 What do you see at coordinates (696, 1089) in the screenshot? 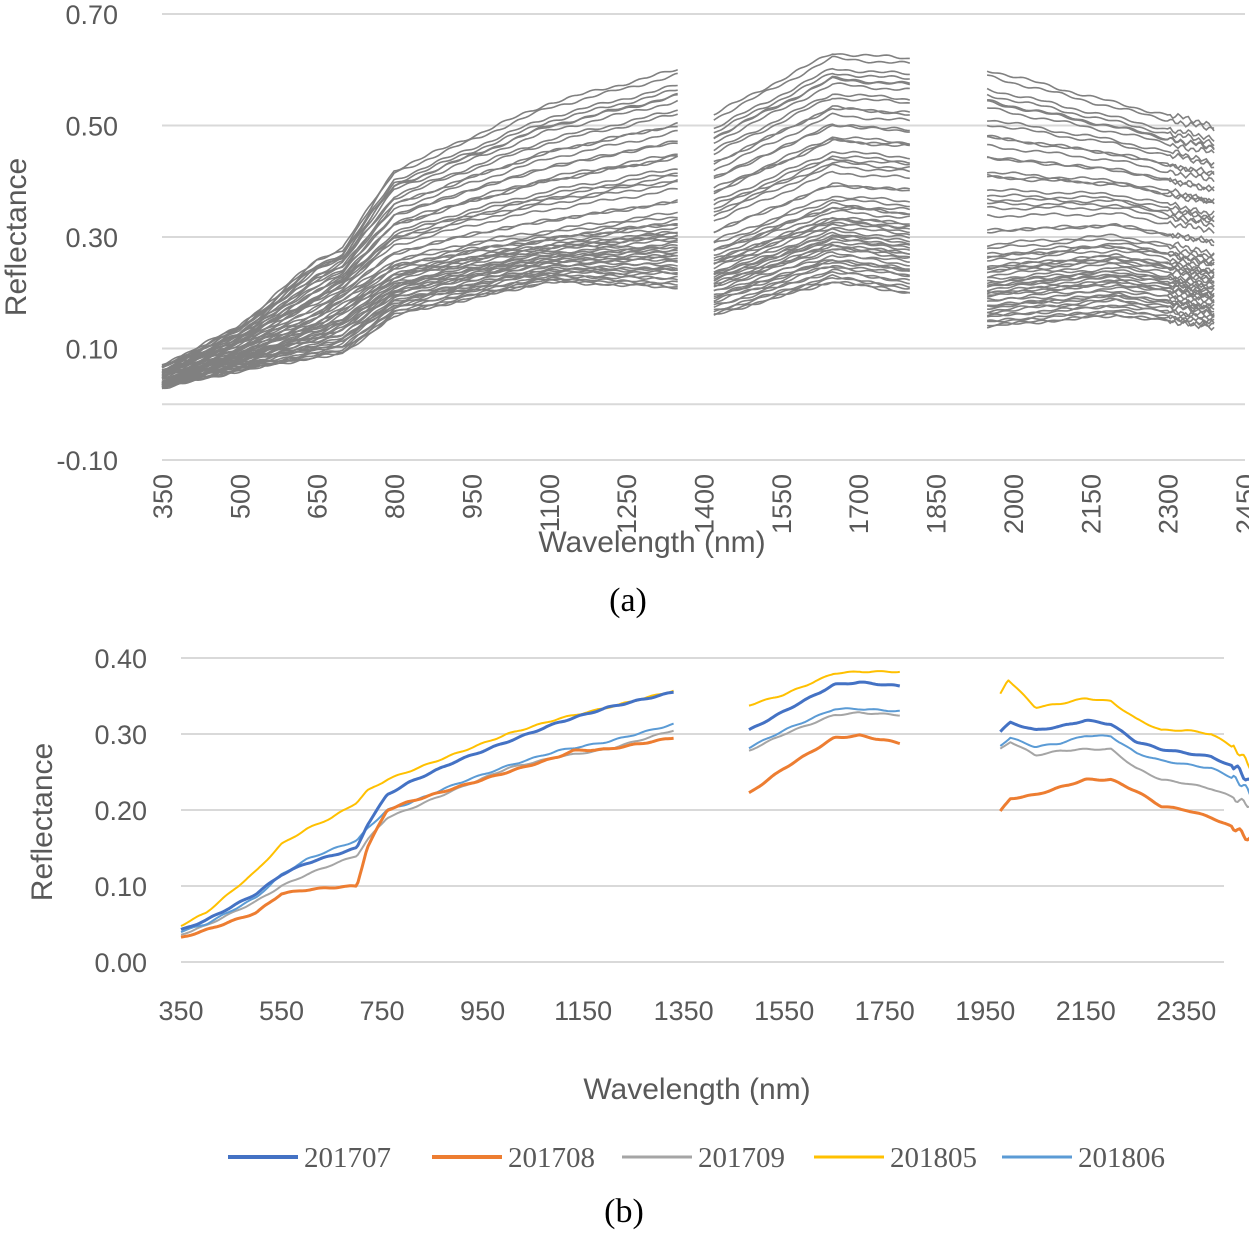
I see `panel-b-x-axis-title: Wavelength (nm)` at bounding box center [696, 1089].